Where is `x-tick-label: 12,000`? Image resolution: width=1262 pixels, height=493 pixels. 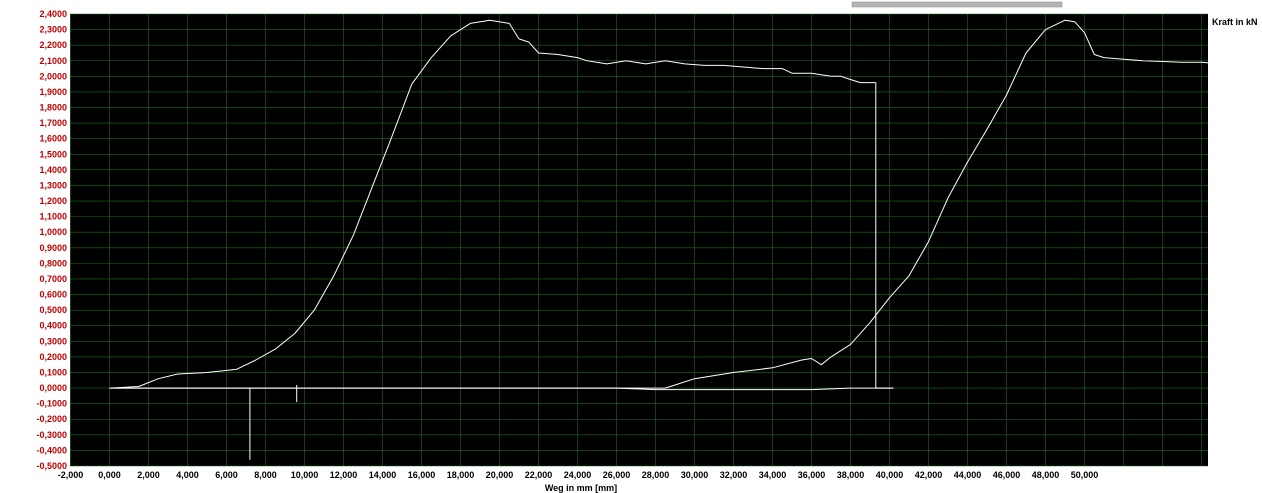 x-tick-label: 12,000 is located at coordinates (344, 475).